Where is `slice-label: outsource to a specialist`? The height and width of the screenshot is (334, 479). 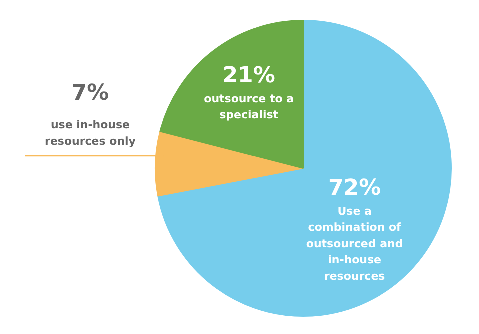 slice-label: outsource to a specialist is located at coordinates (249, 107).